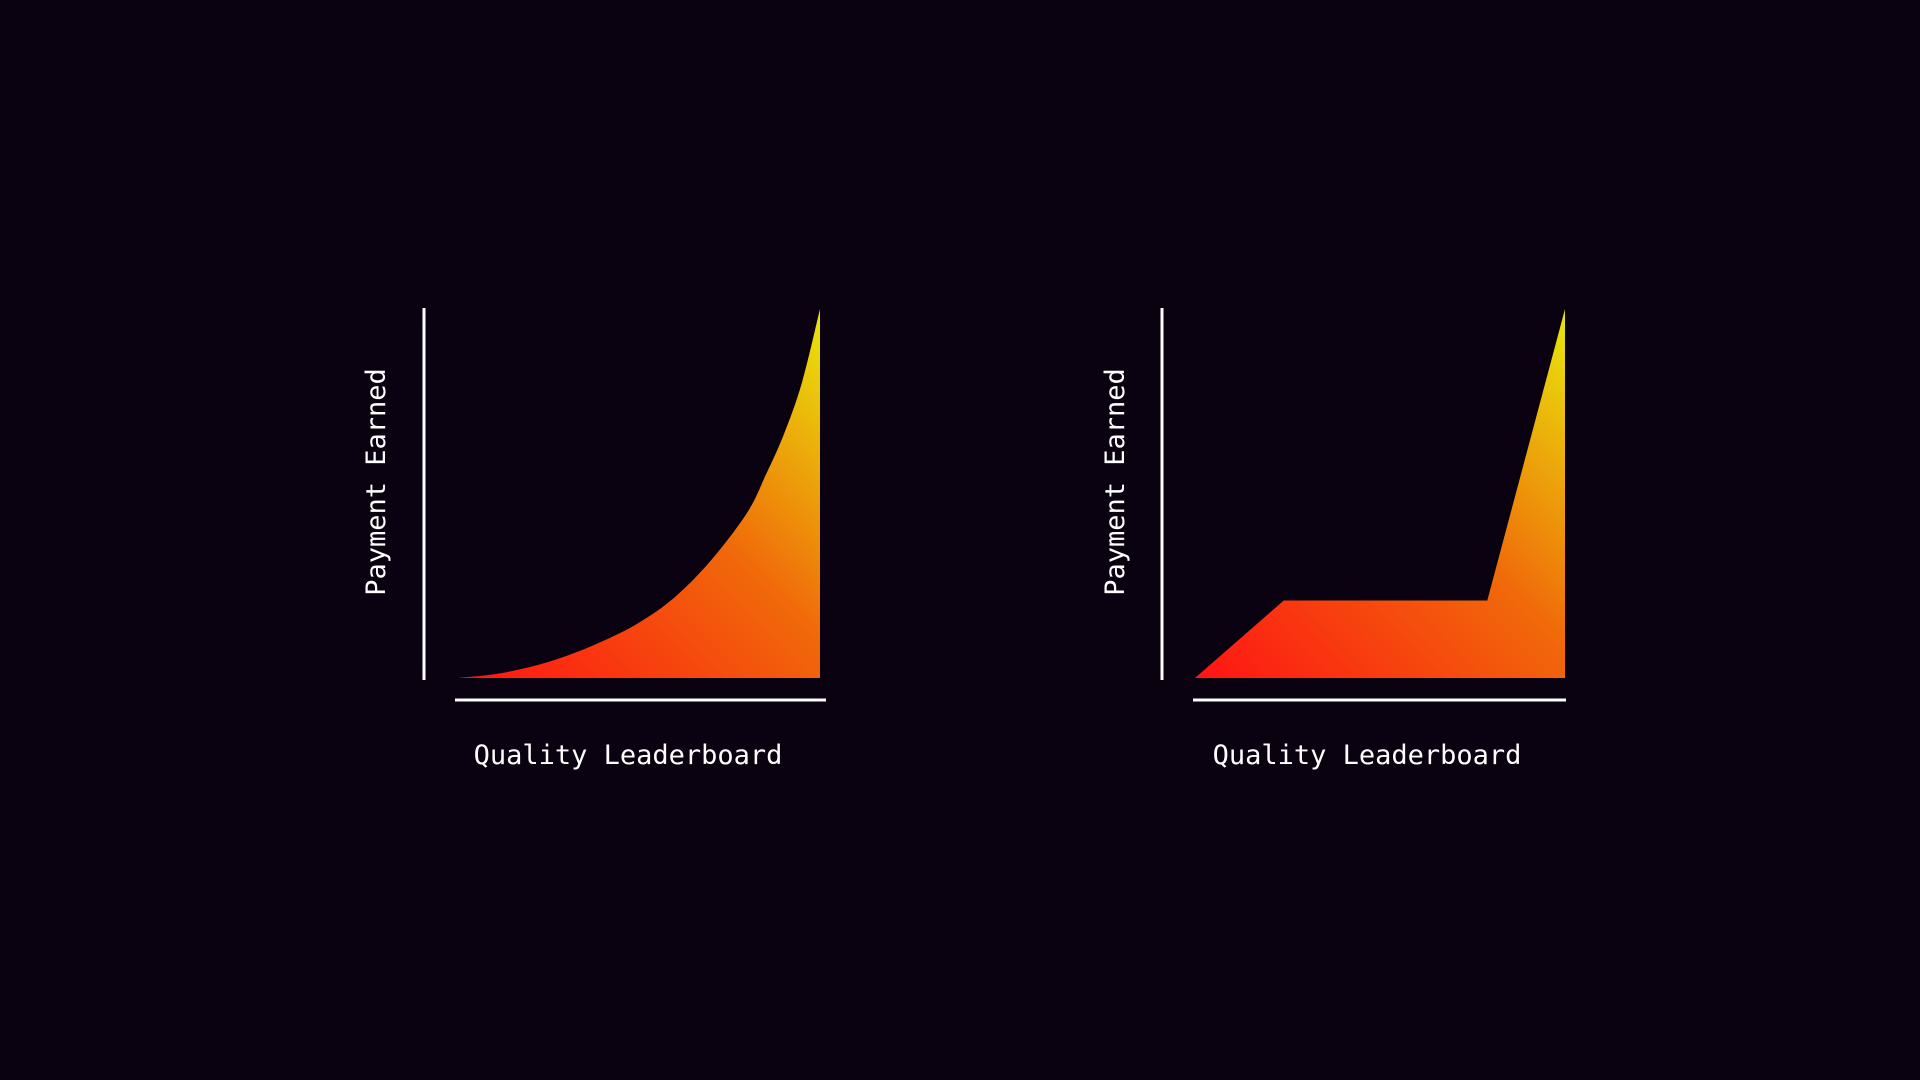 This screenshot has height=1080, width=1920. I want to click on chart-exponential-payment: Quality Leaderboard Payment Earned, so click(593, 539).